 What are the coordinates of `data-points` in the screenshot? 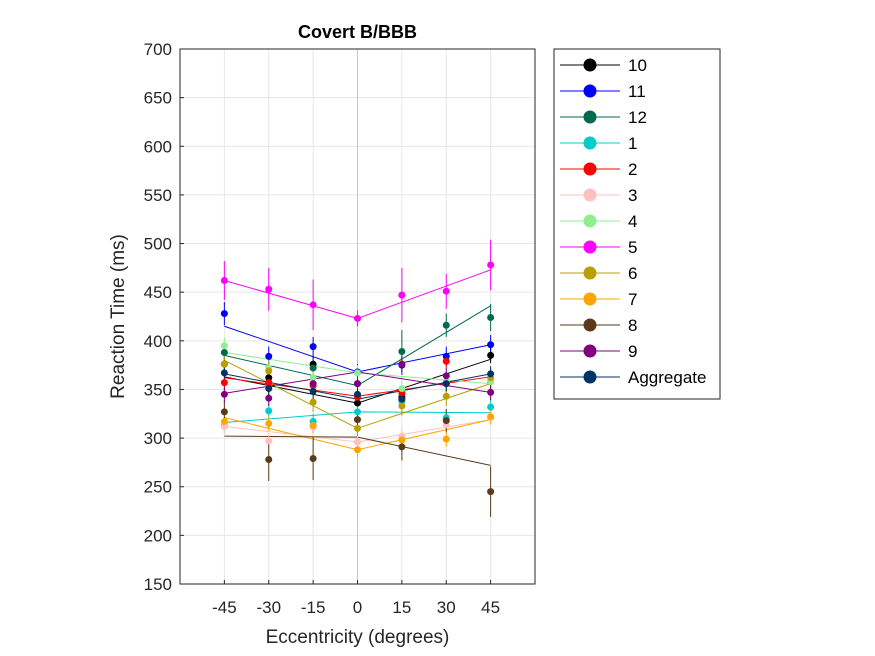 It's located at (357, 378).